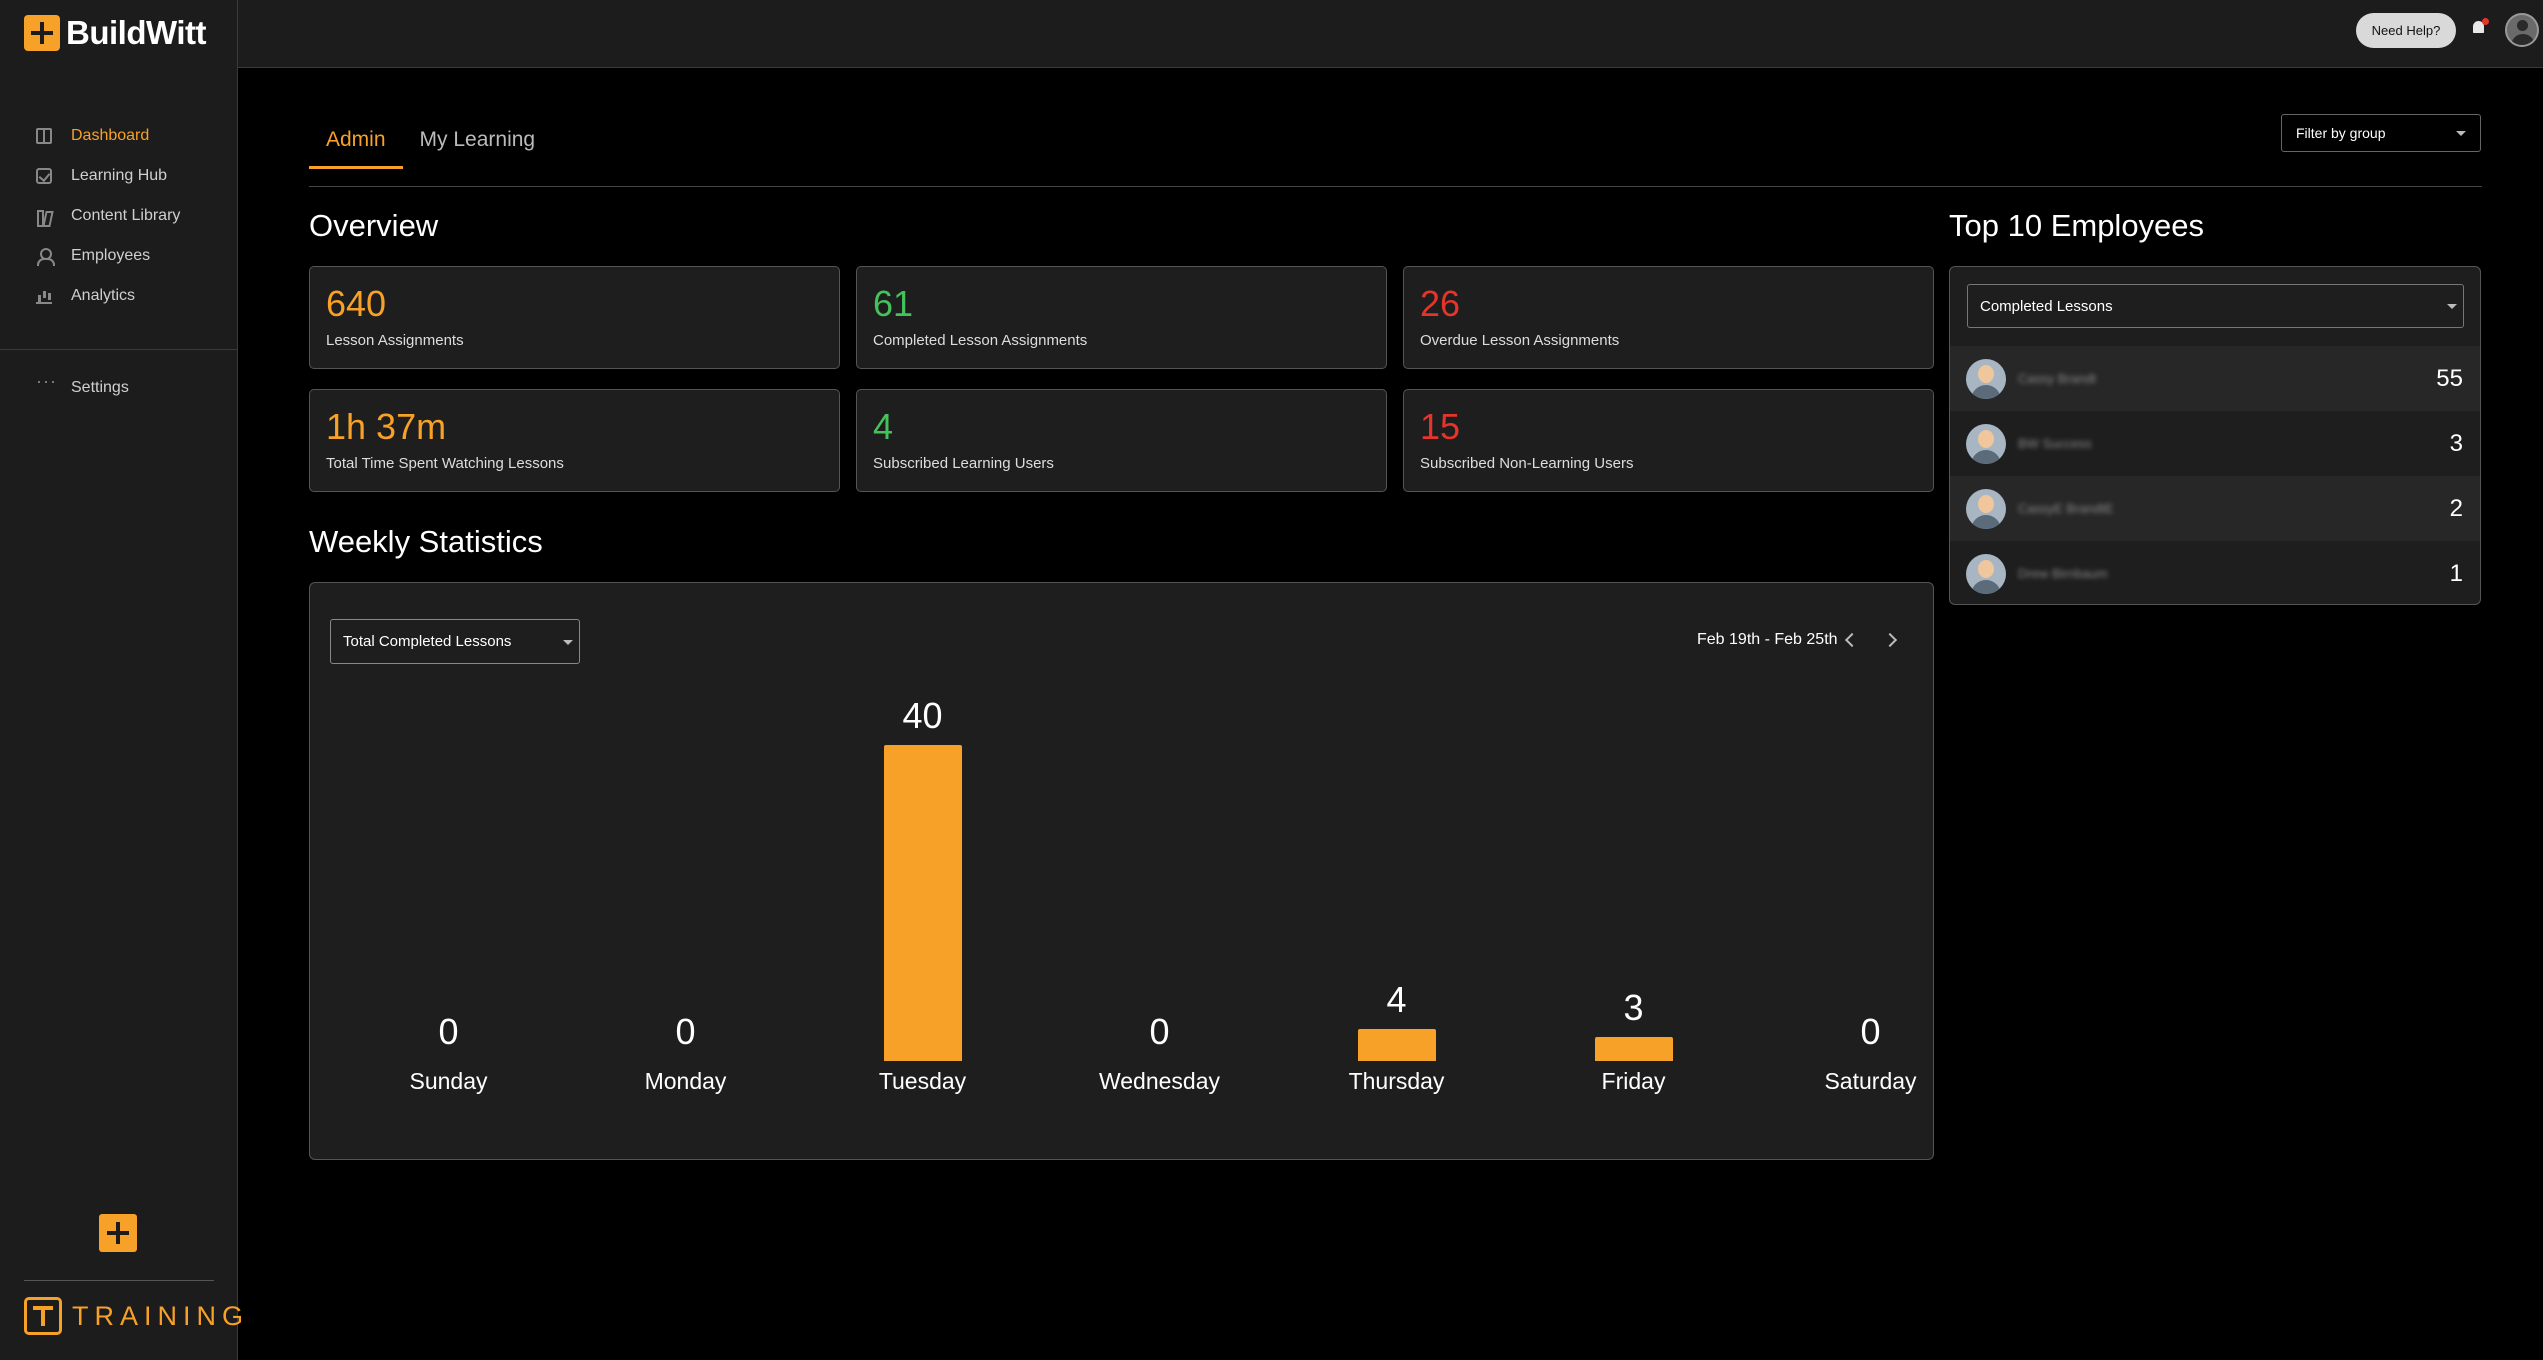 This screenshot has height=1360, width=2543. What do you see at coordinates (2456, 443) in the screenshot?
I see `employee-count: 3` at bounding box center [2456, 443].